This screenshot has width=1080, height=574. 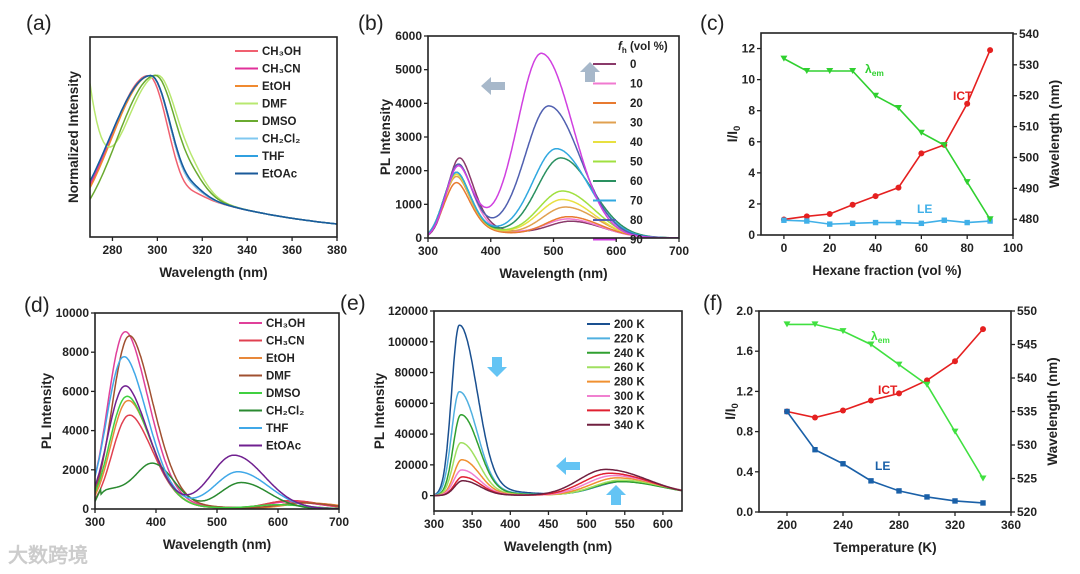 What do you see at coordinates (924, 209) in the screenshot?
I see `series-label-LE: LE` at bounding box center [924, 209].